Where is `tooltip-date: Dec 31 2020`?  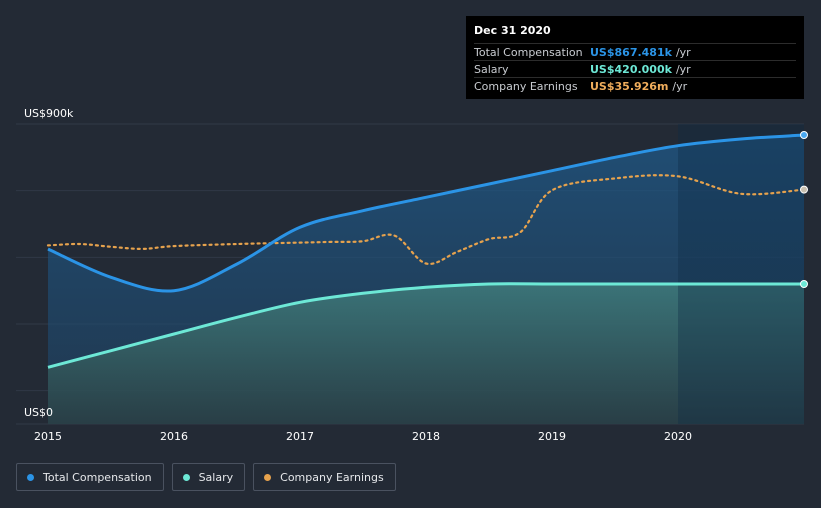 tooltip-date: Dec 31 2020 is located at coordinates (512, 30).